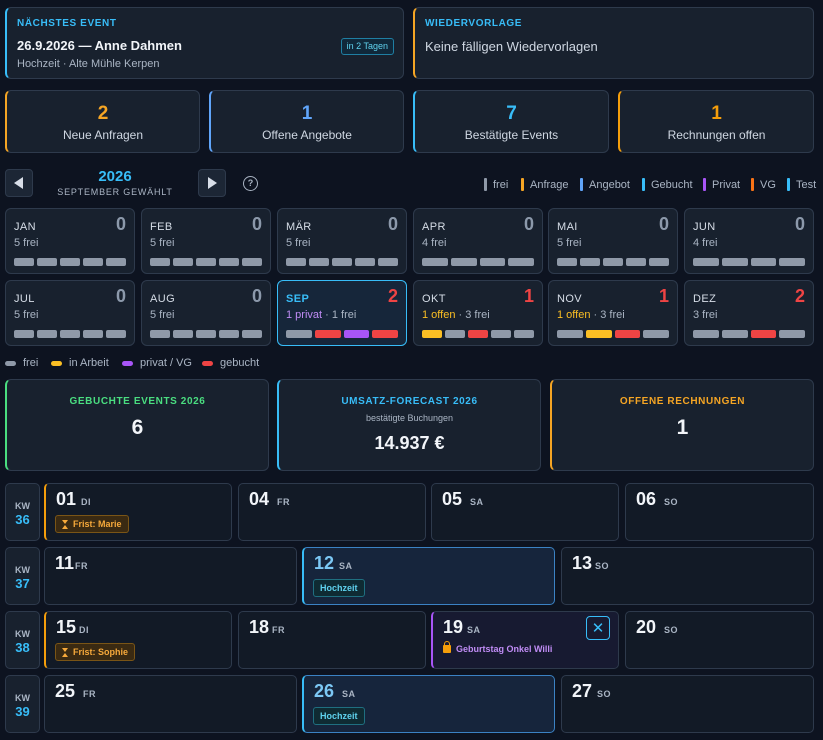  What do you see at coordinates (22, 704) in the screenshot?
I see `week-number-39: KW 39` at bounding box center [22, 704].